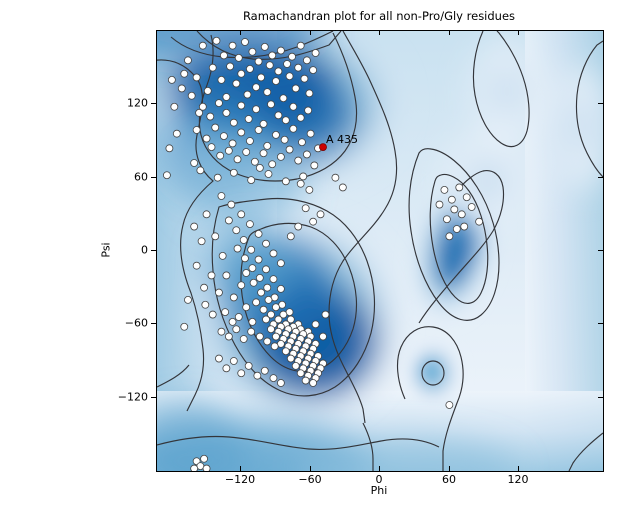  I want to click on density-top-edge-region, so click(242, 46).